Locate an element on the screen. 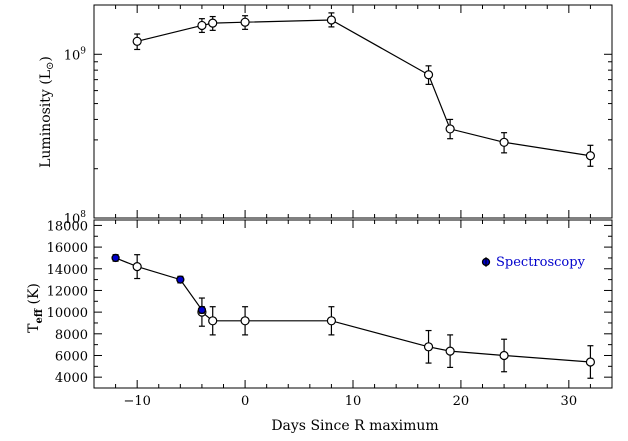  luminosity-label-close: ) is located at coordinates (46, 58).